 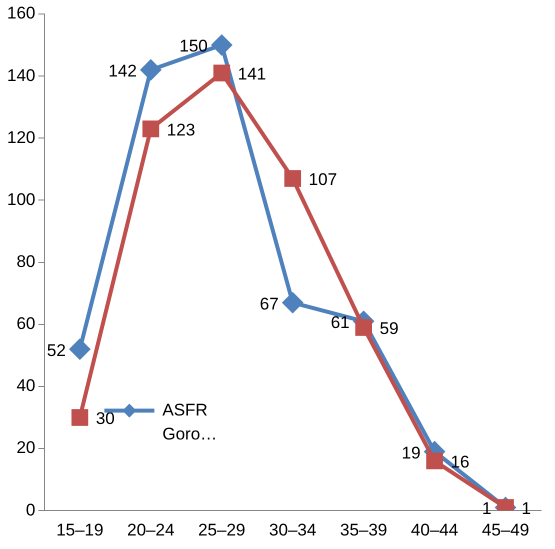 What do you see at coordinates (506, 530) in the screenshot?
I see `x-tick-label: 45–49` at bounding box center [506, 530].